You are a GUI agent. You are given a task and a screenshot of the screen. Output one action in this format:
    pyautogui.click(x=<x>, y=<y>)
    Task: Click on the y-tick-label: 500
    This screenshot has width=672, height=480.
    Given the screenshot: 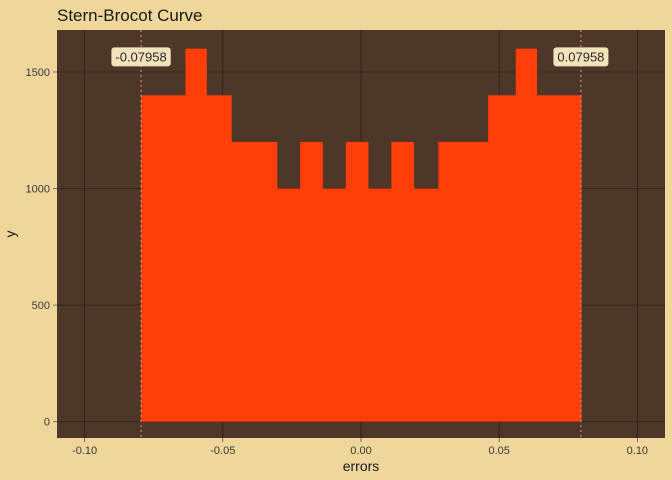 What is the action you would take?
    pyautogui.click(x=41, y=306)
    